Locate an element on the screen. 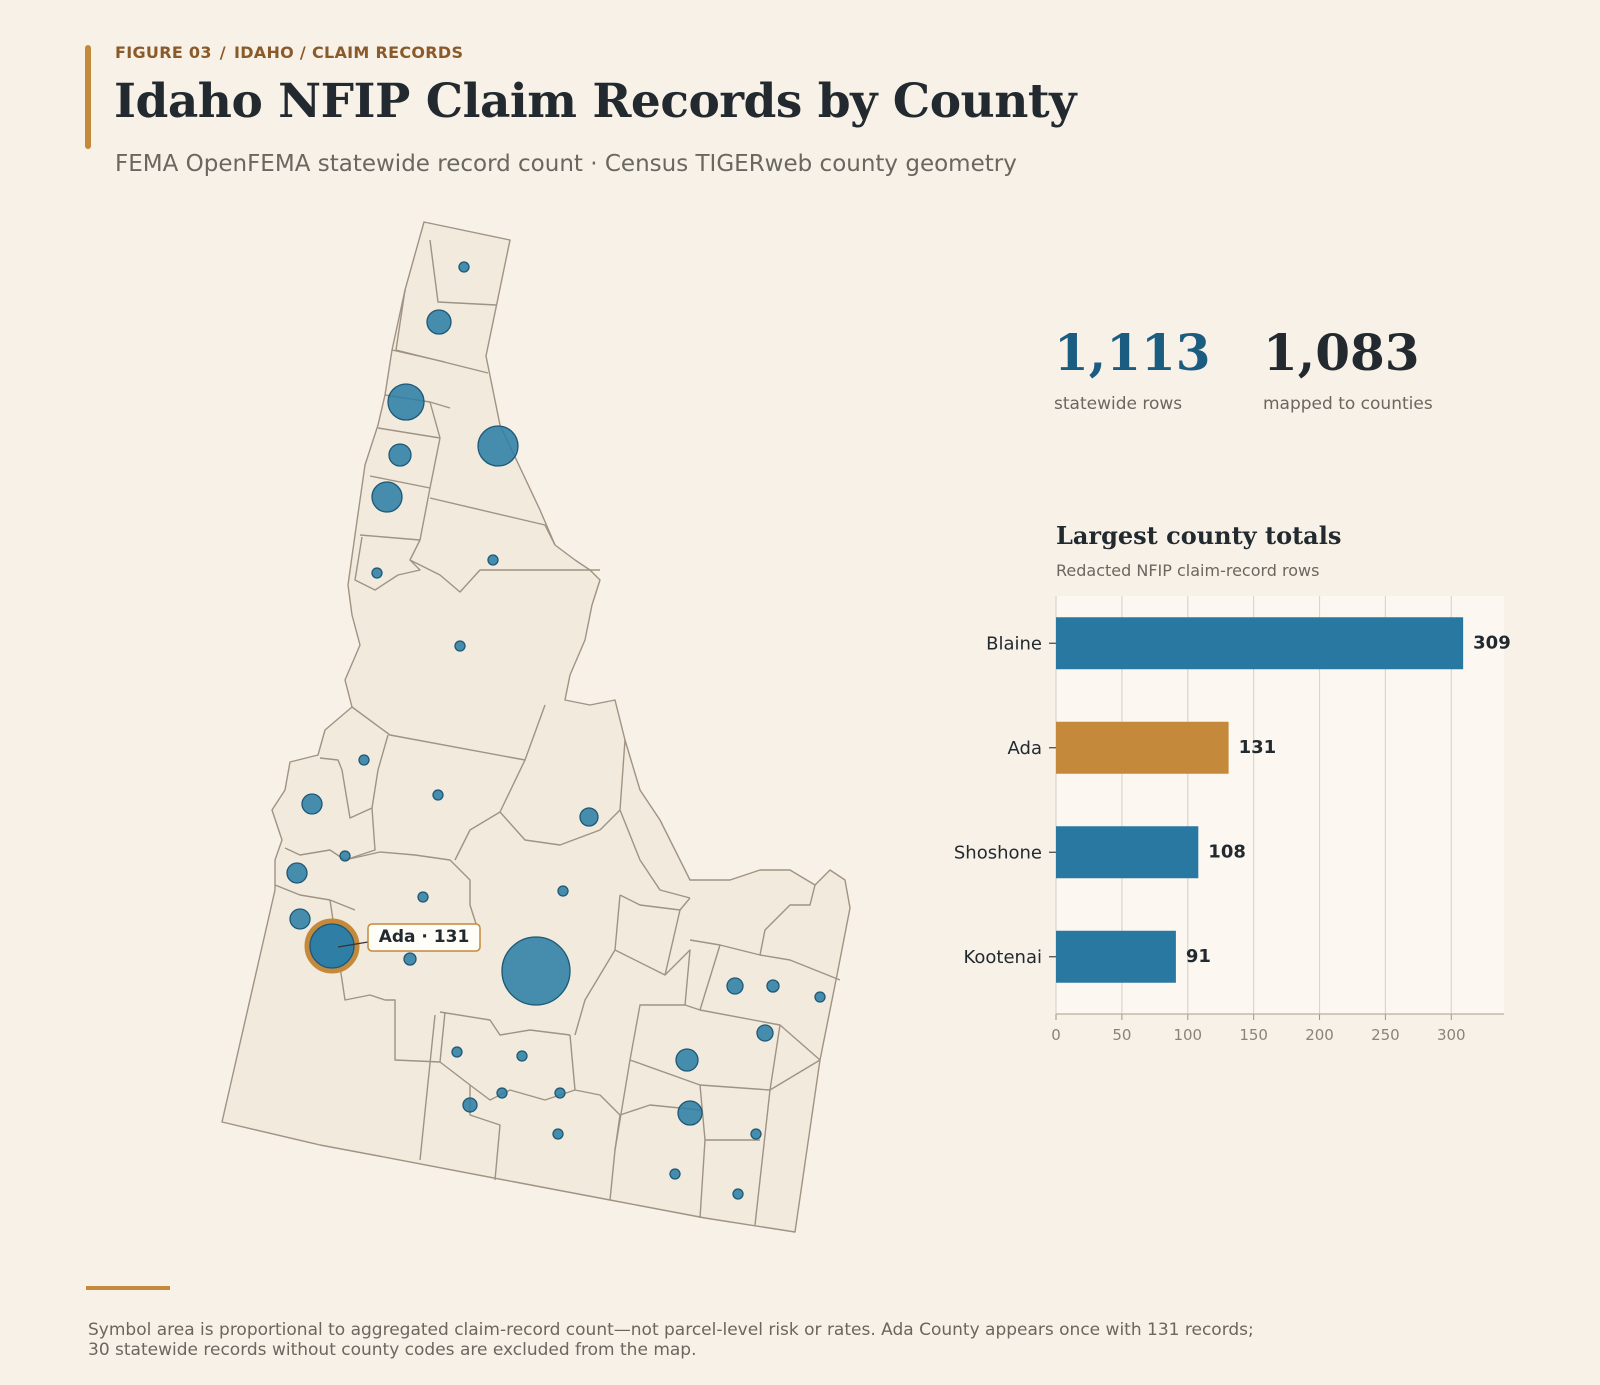  mapped-rows-label: mapped to counties is located at coordinates (1348, 404).